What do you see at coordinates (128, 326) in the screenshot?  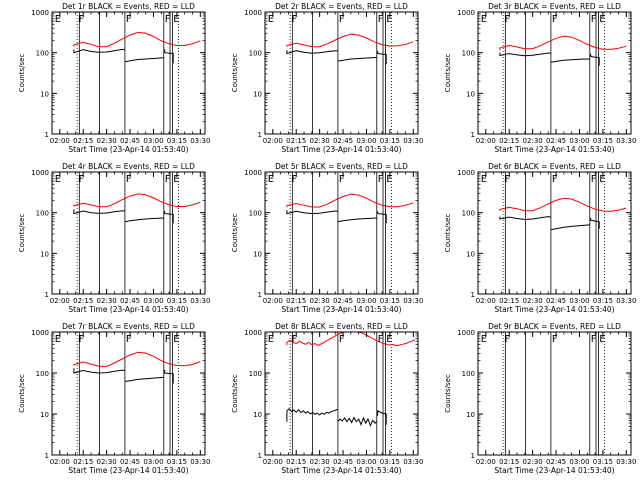 I see `panel-title: Det 7r BLACK = Events, RED = LLD` at bounding box center [128, 326].